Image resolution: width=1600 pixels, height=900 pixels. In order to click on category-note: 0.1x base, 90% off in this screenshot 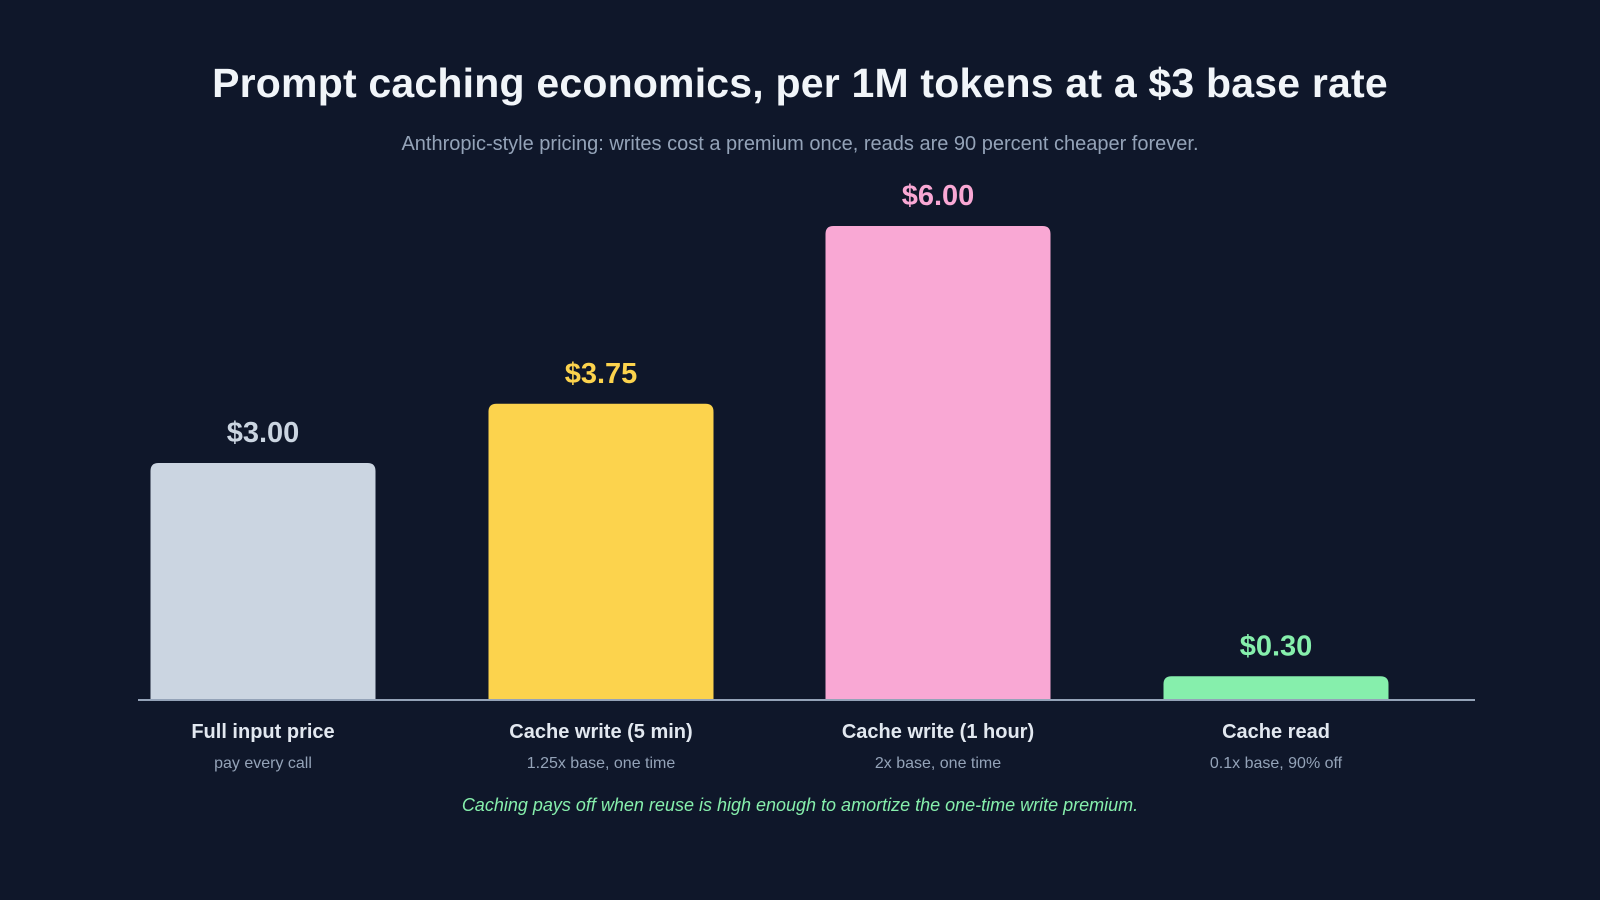, I will do `click(1276, 763)`.